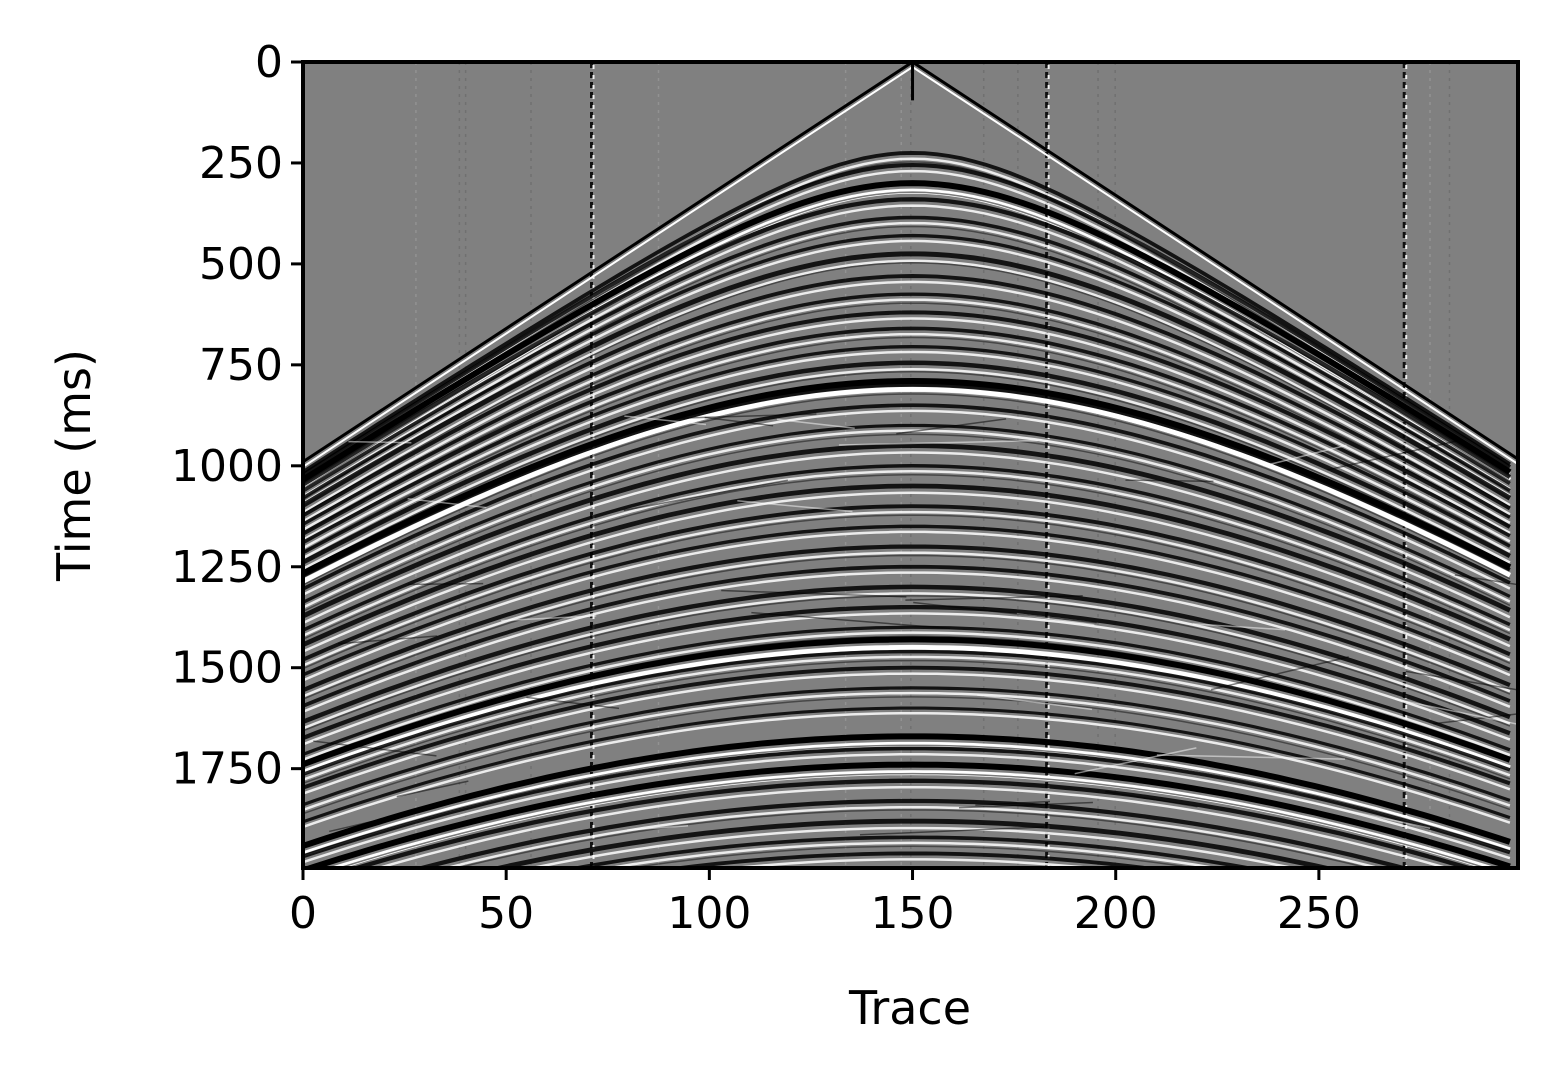 The height and width of the screenshot is (1067, 1567). I want to click on y-tick-label: 750, so click(241, 365).